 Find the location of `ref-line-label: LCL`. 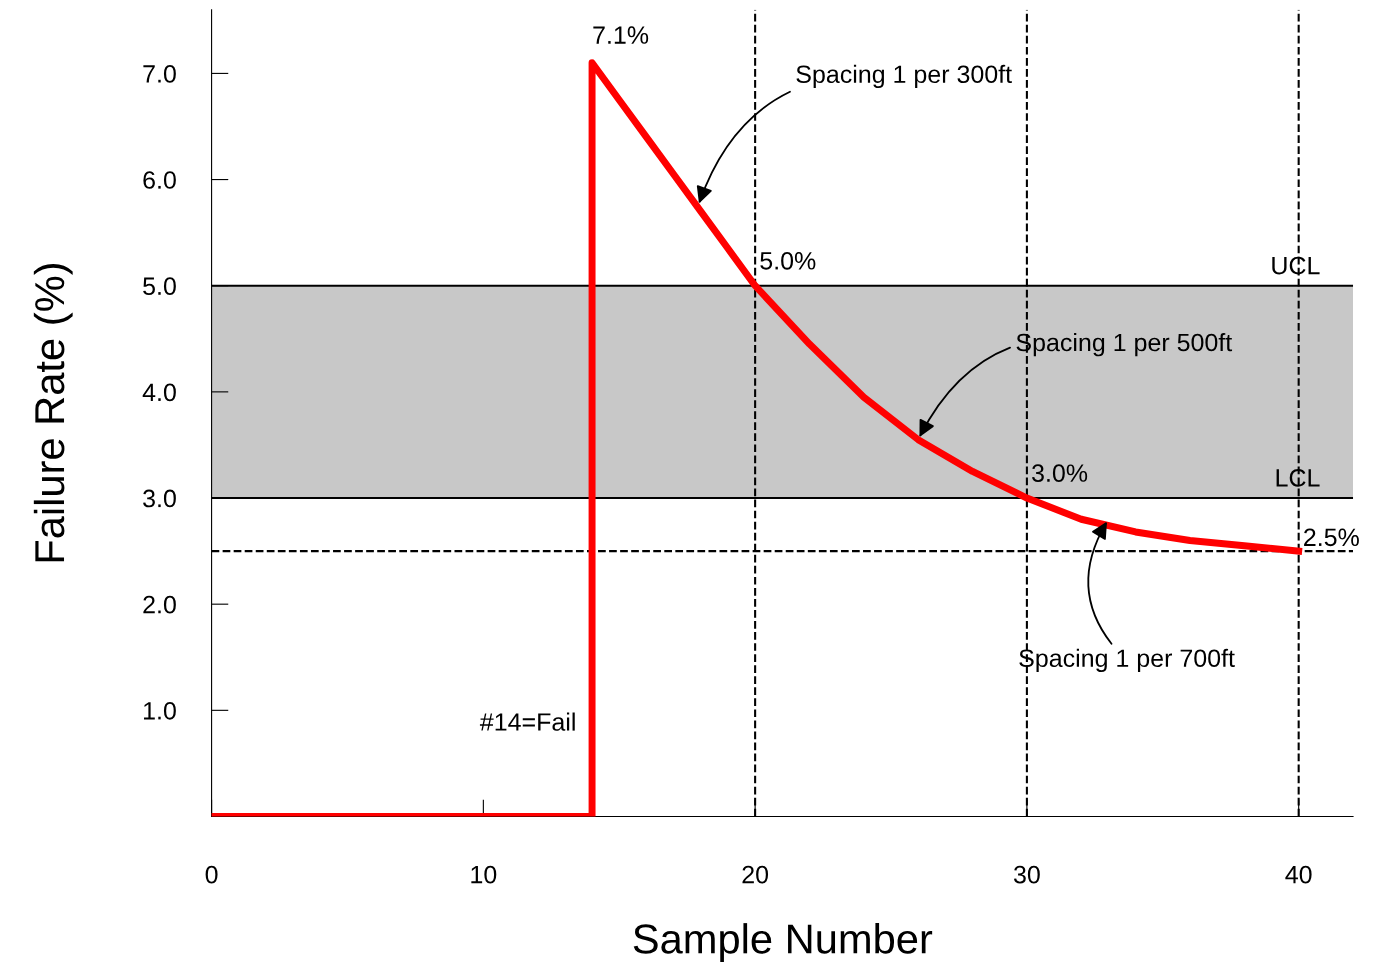

ref-line-label: LCL is located at coordinates (1298, 478).